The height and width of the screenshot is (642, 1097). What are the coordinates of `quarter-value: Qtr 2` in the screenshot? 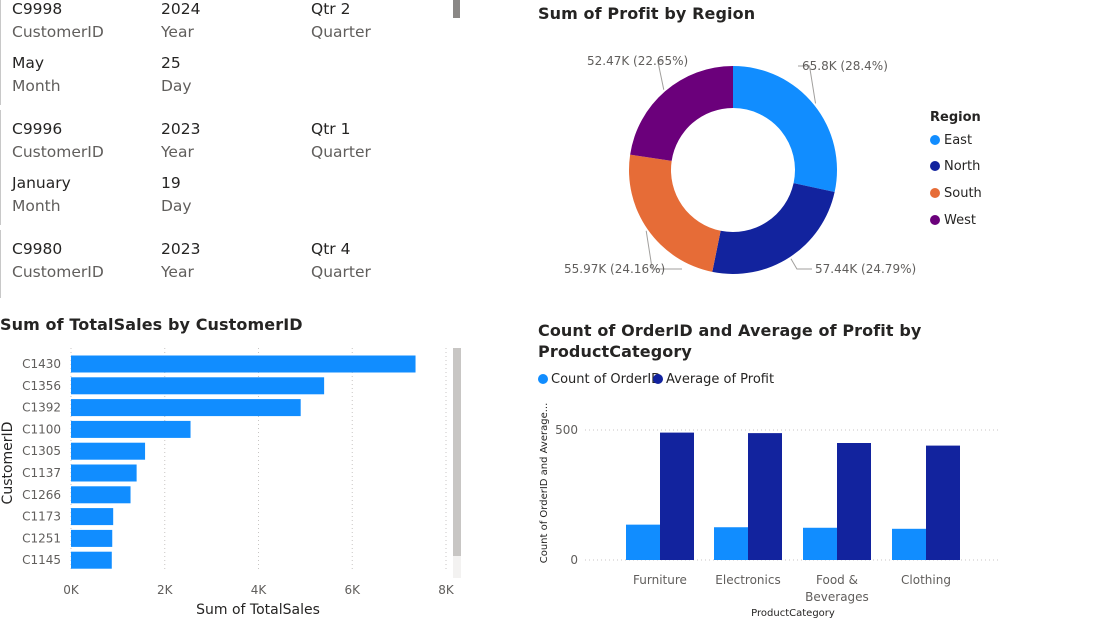 It's located at (331, 9).